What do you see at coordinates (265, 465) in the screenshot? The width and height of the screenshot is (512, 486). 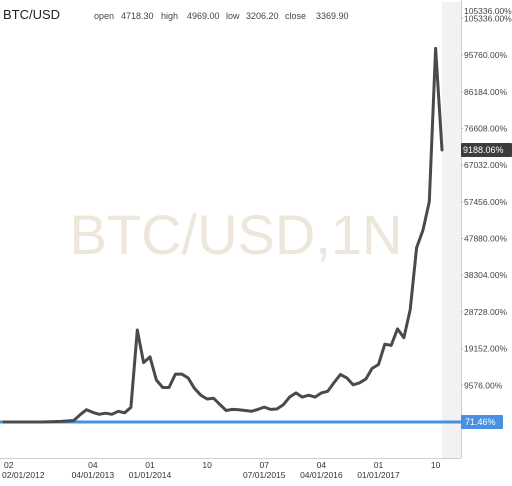 I see `time-tick-major: 07` at bounding box center [265, 465].